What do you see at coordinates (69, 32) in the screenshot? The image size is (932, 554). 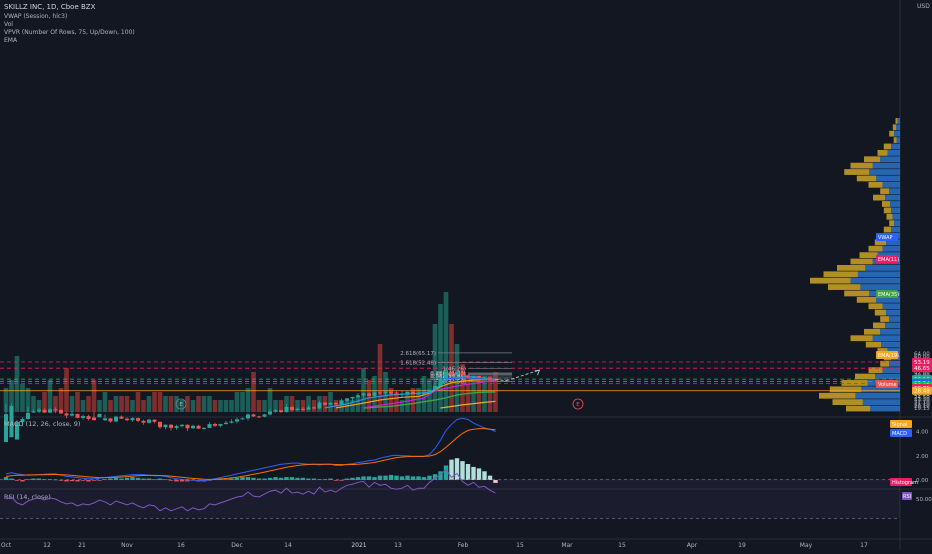 I see `indicator-vpvr-label: VPVR (Number Of Rows, 75, Up/Down, 100)` at bounding box center [69, 32].